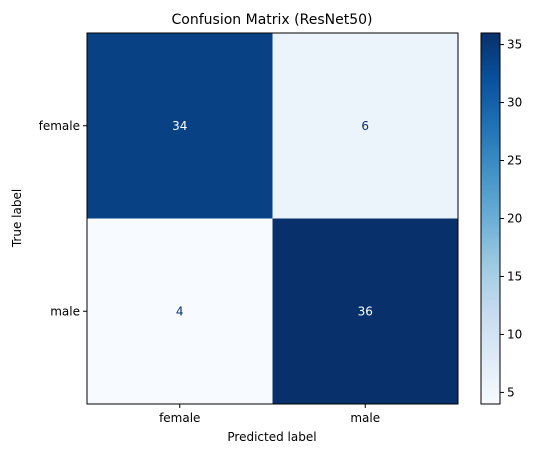 The image size is (537, 455). Describe the element at coordinates (514, 45) in the screenshot. I see `colorbar-tick-label: 35` at that location.